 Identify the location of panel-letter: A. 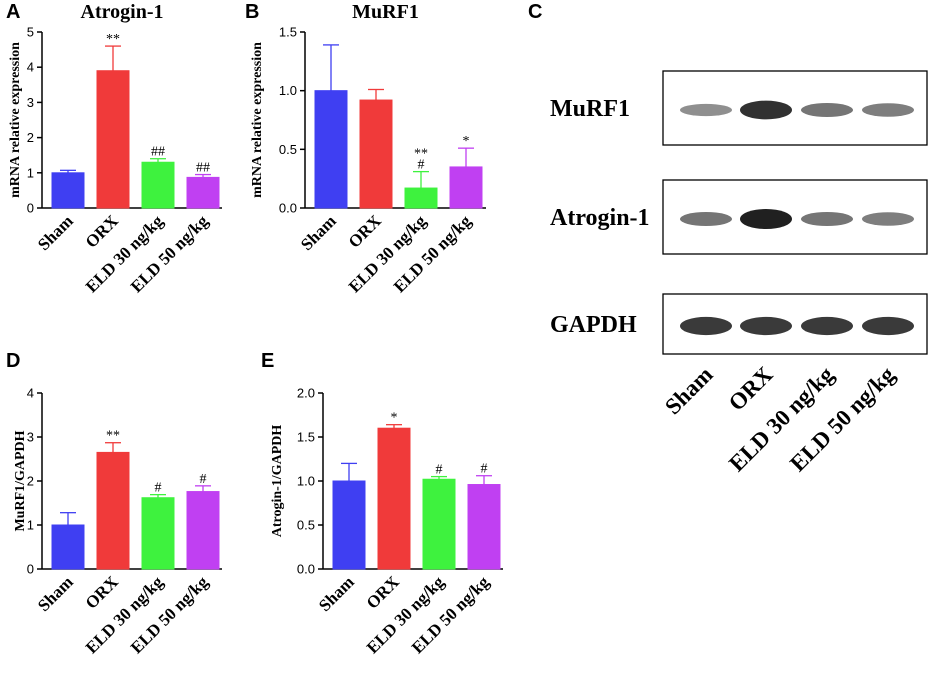
(13, 12).